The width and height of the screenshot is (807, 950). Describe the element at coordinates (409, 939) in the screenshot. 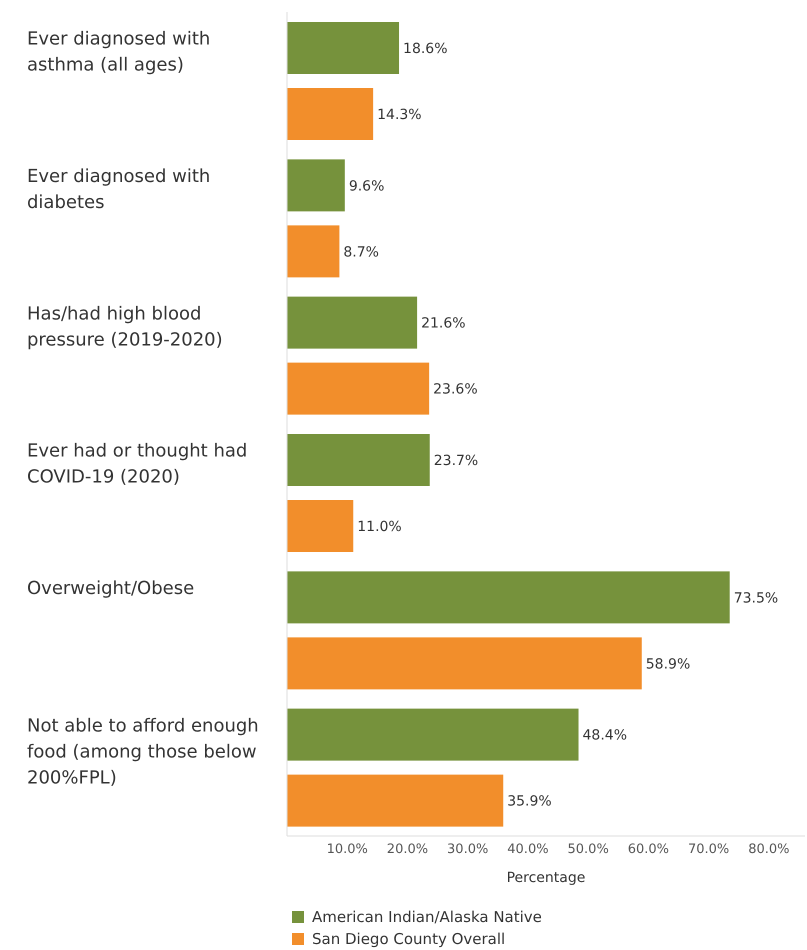

I see `legend-label: San Diego County Overall` at that location.